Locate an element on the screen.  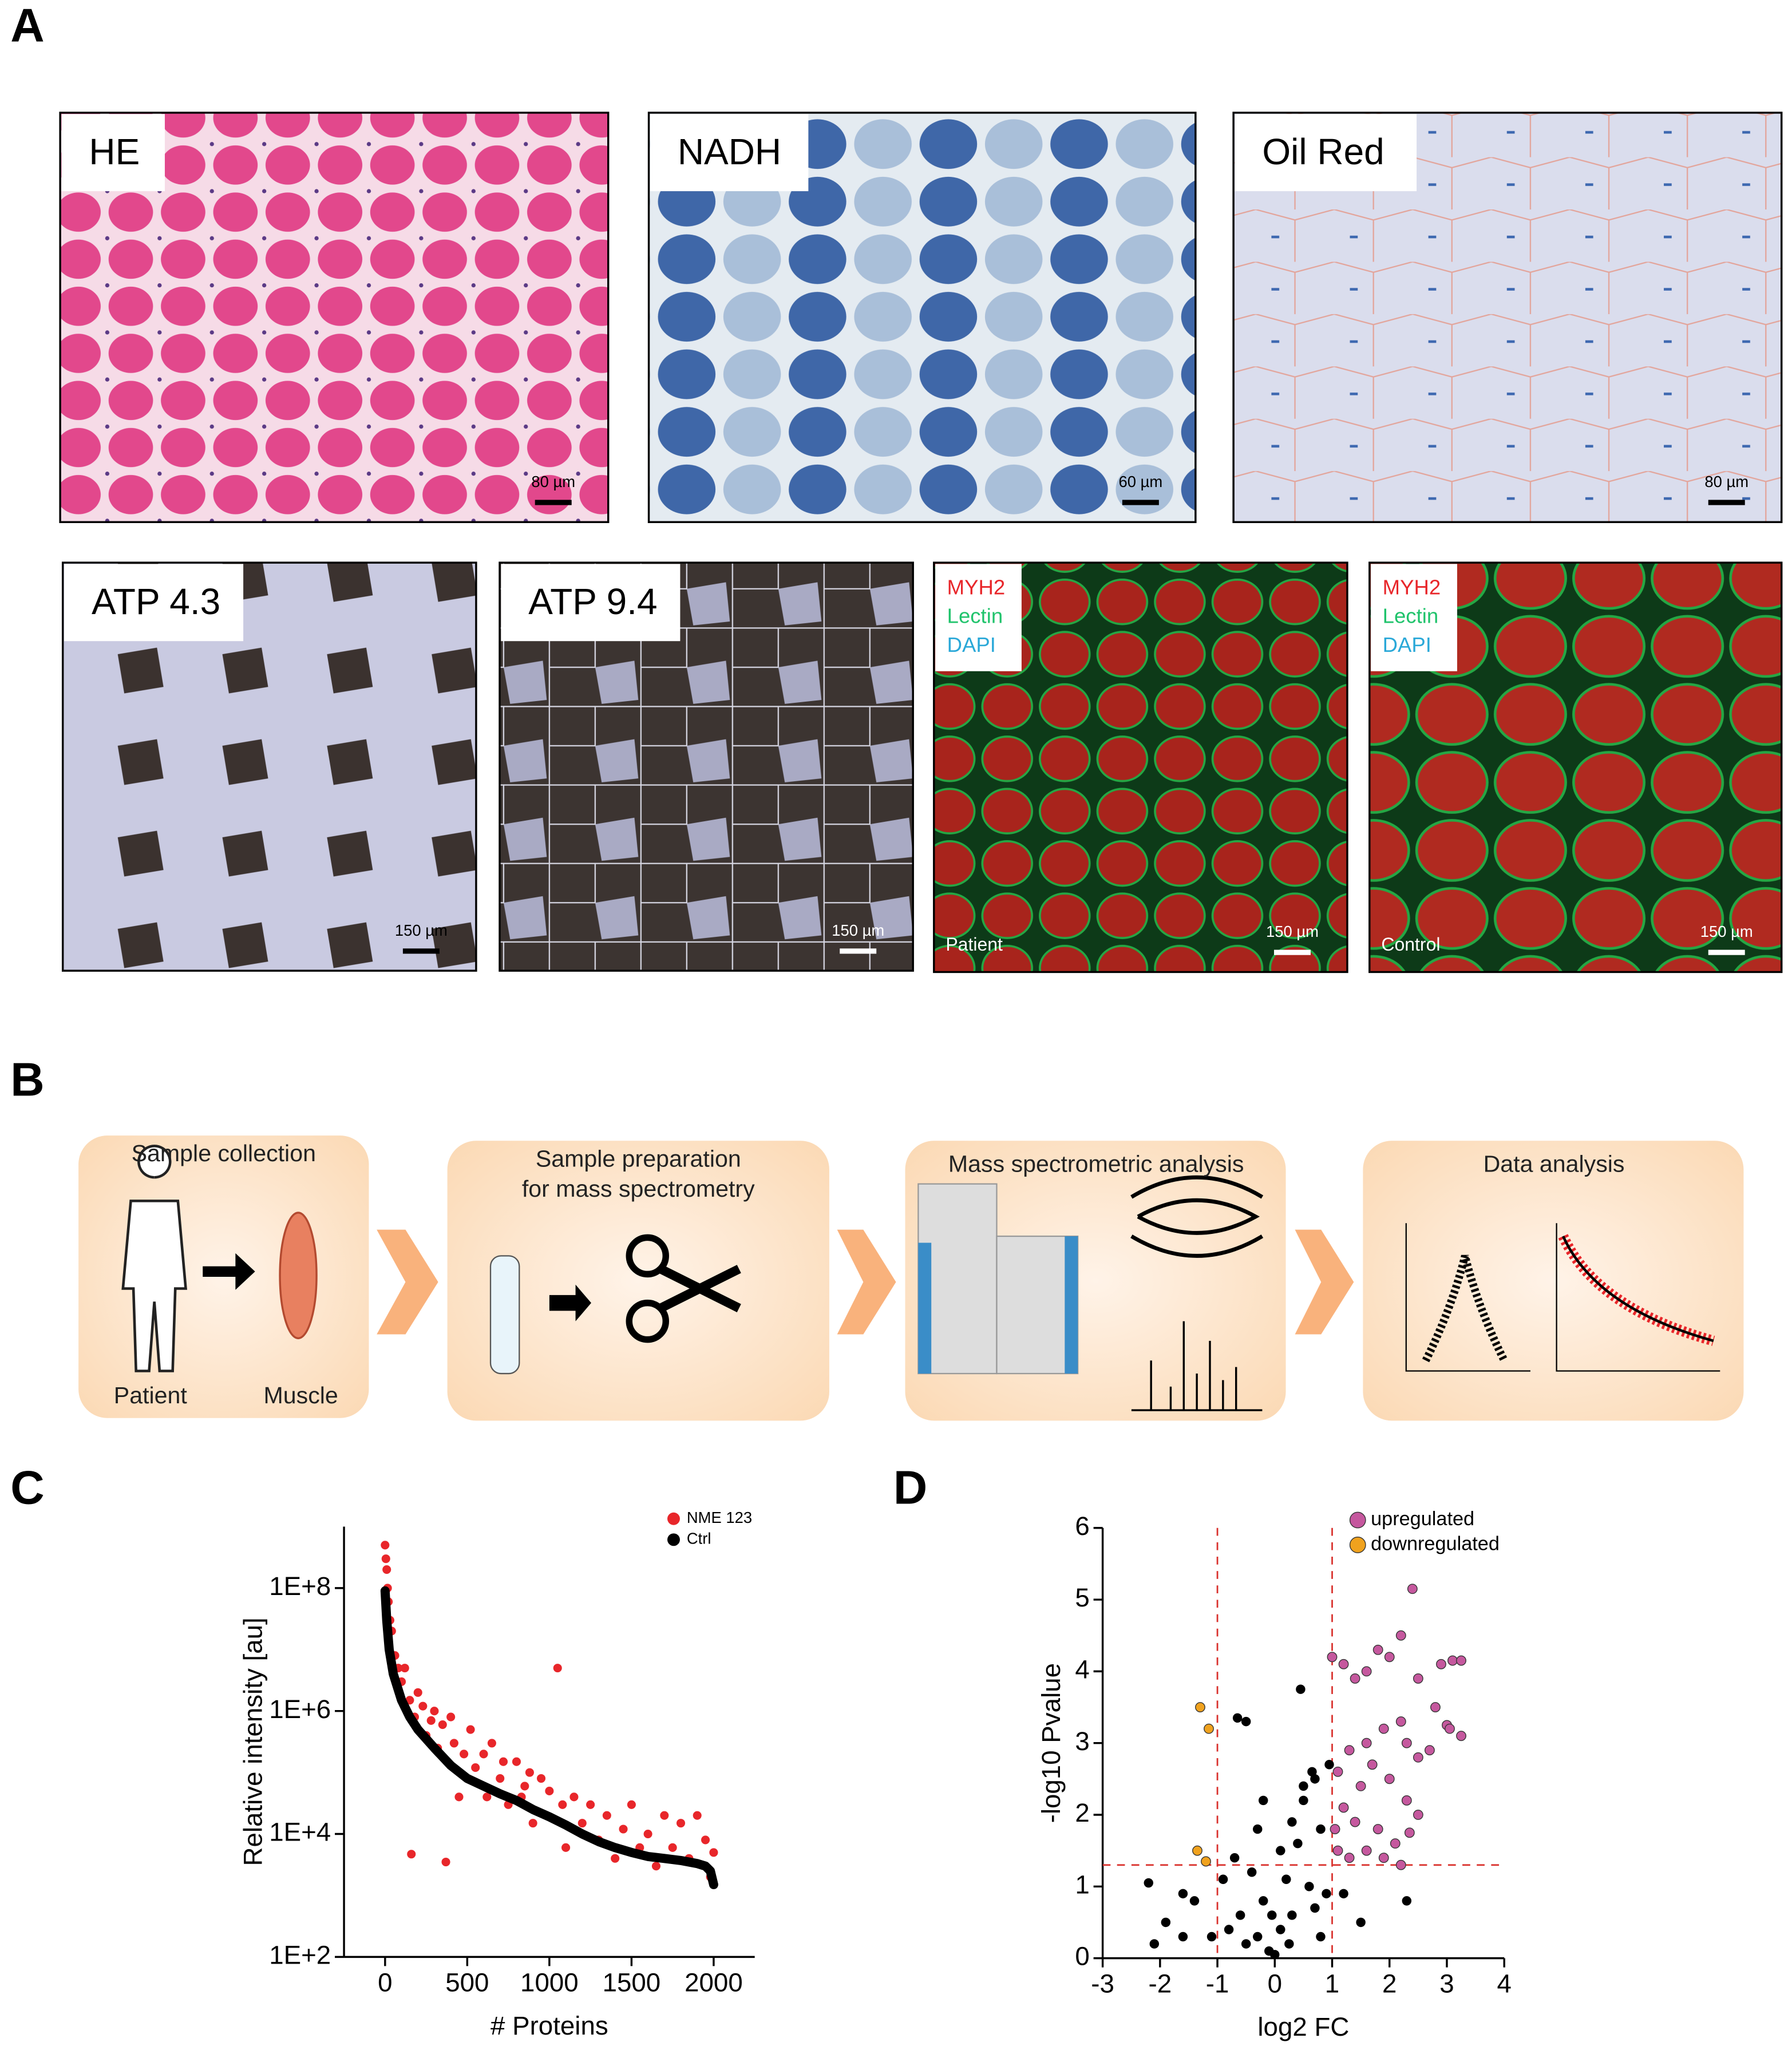
panel-label: B is located at coordinates (27, 1080).